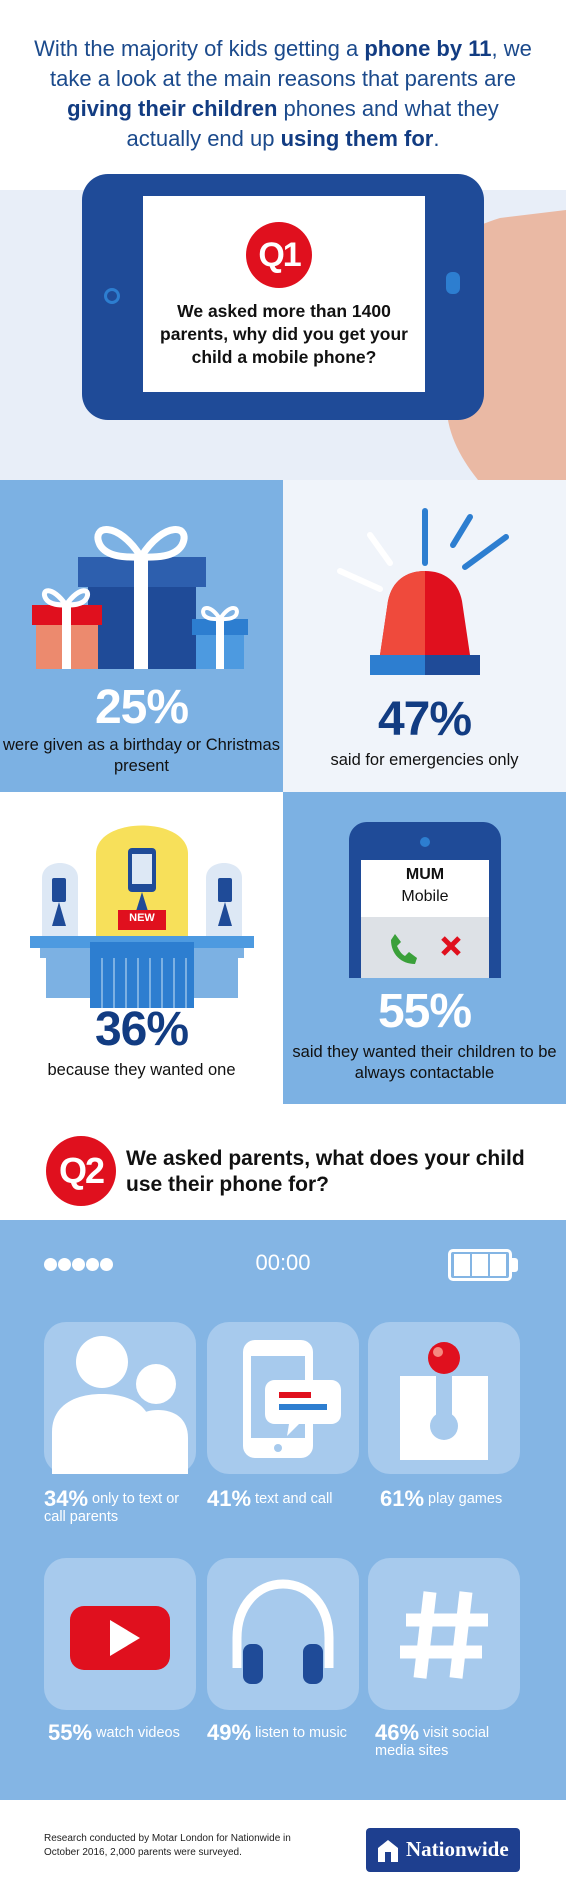  I want to click on incoming-call-icon, so click(425, 900).